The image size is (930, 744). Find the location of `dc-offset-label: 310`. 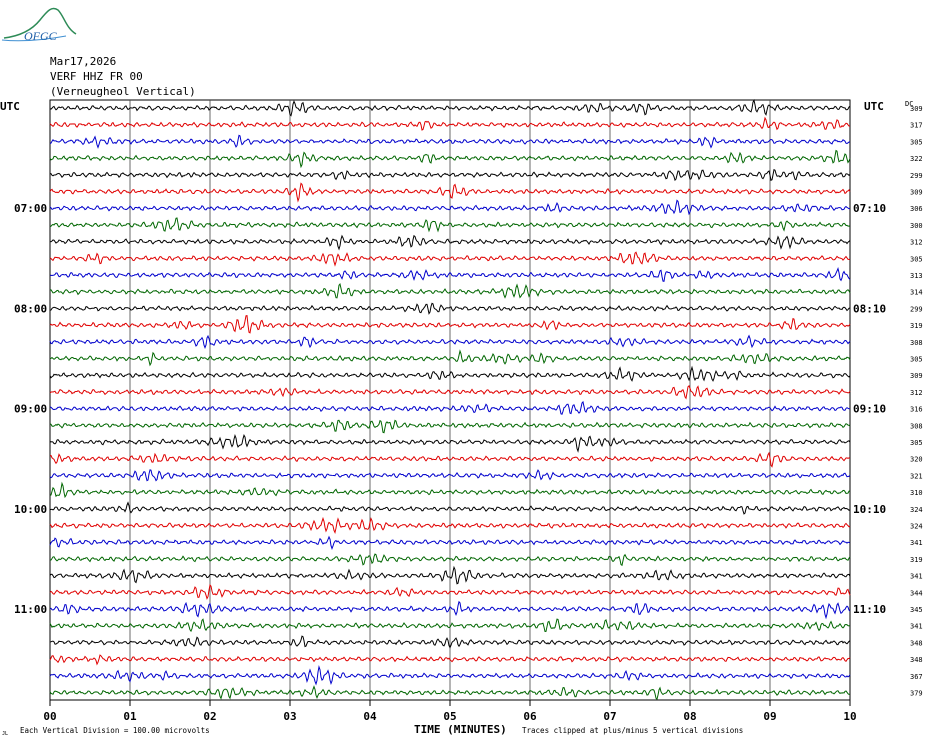

dc-offset-label: 310 is located at coordinates (916, 493).